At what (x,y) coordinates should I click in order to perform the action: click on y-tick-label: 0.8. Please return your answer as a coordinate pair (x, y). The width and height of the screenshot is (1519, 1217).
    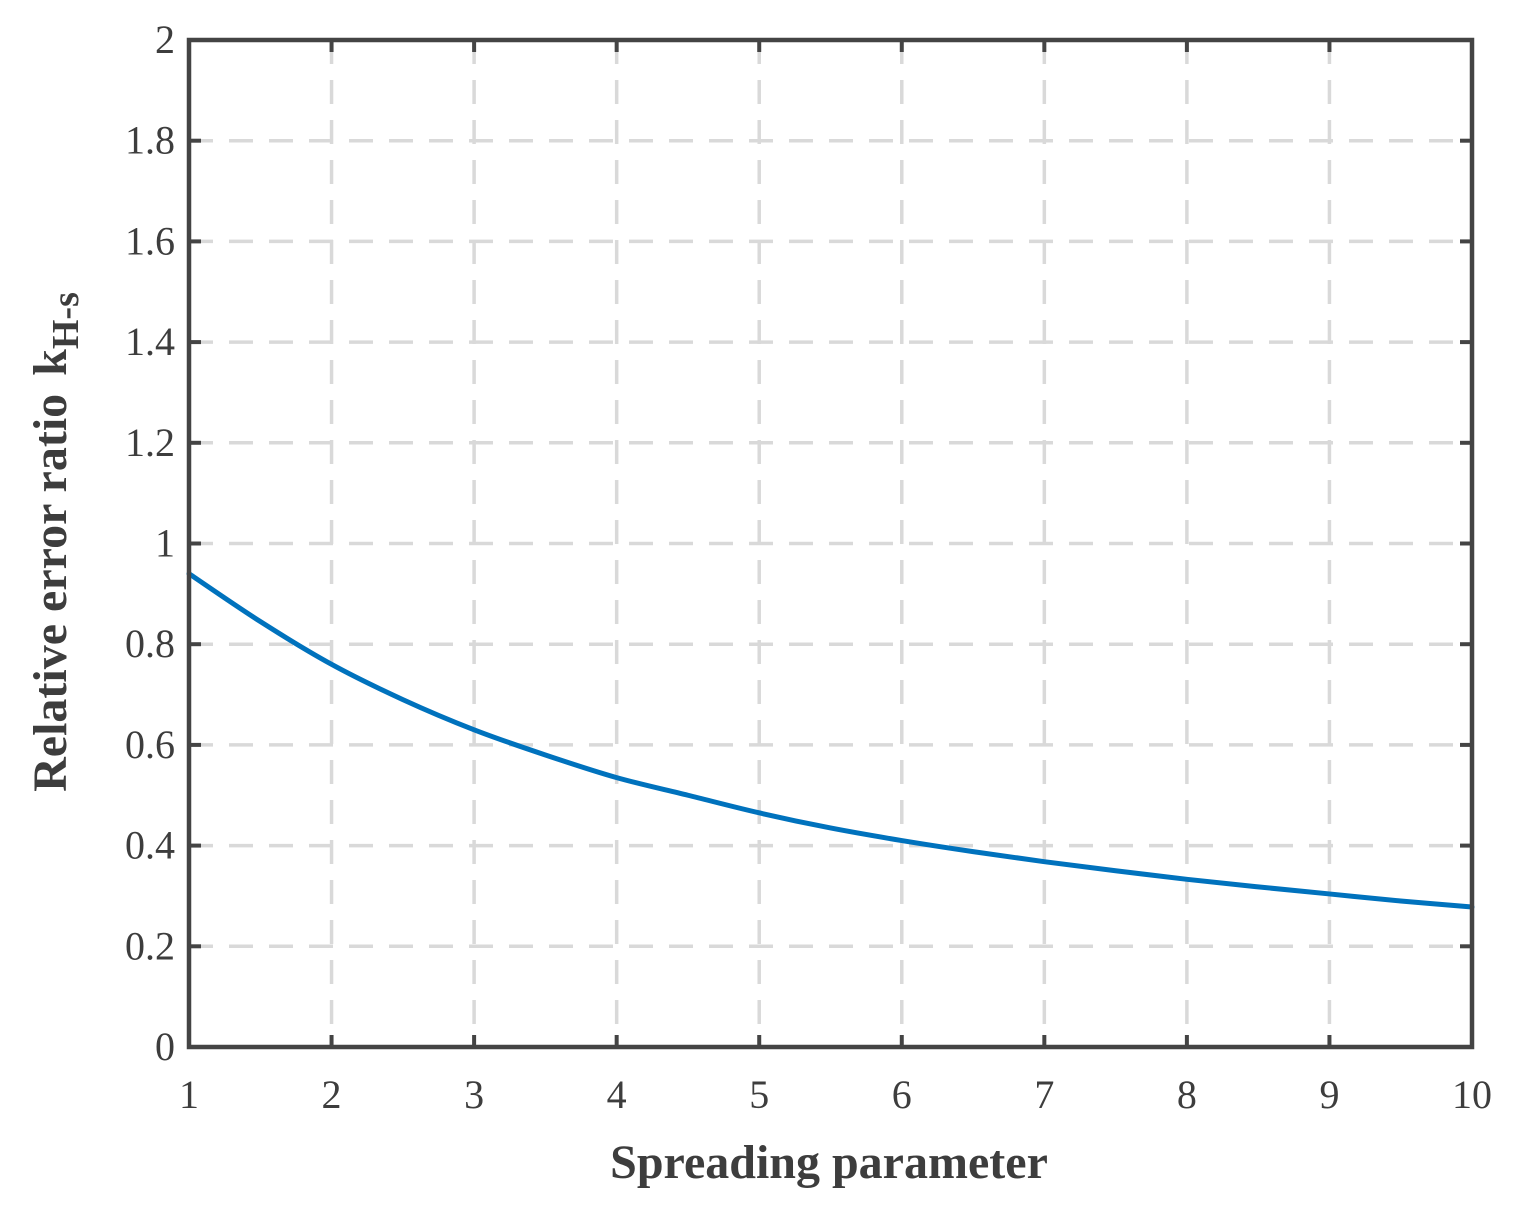
    Looking at the image, I should click on (150, 643).